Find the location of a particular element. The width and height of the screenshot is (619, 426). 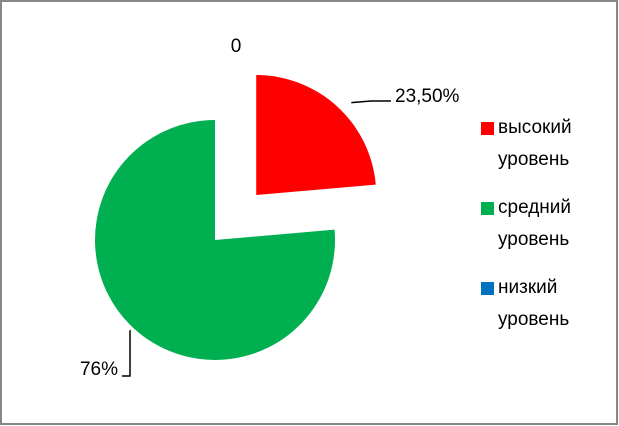

legend-item: высокий уровень is located at coordinates (546, 144).